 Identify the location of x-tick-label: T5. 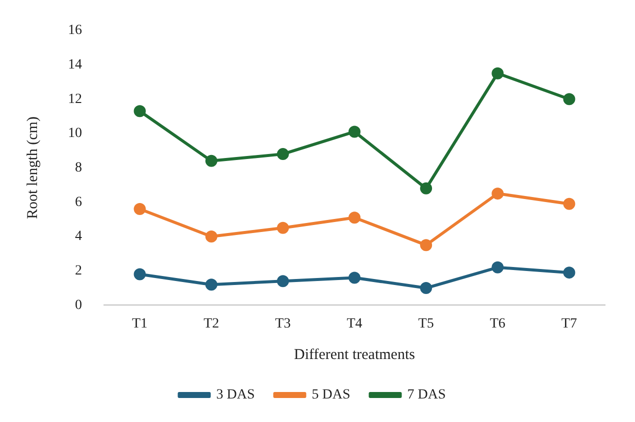
(426, 324).